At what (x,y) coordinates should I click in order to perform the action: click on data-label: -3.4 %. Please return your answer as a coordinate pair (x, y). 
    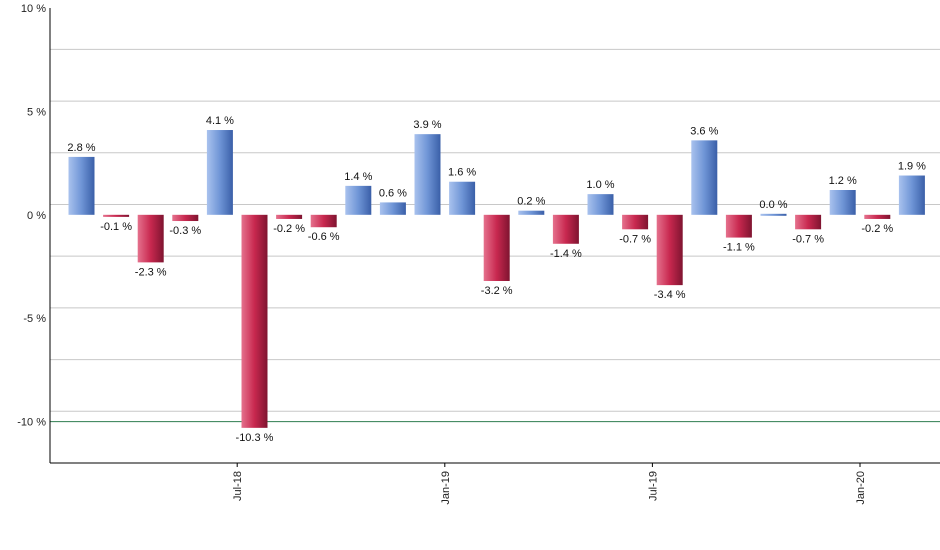
    Looking at the image, I should click on (670, 295).